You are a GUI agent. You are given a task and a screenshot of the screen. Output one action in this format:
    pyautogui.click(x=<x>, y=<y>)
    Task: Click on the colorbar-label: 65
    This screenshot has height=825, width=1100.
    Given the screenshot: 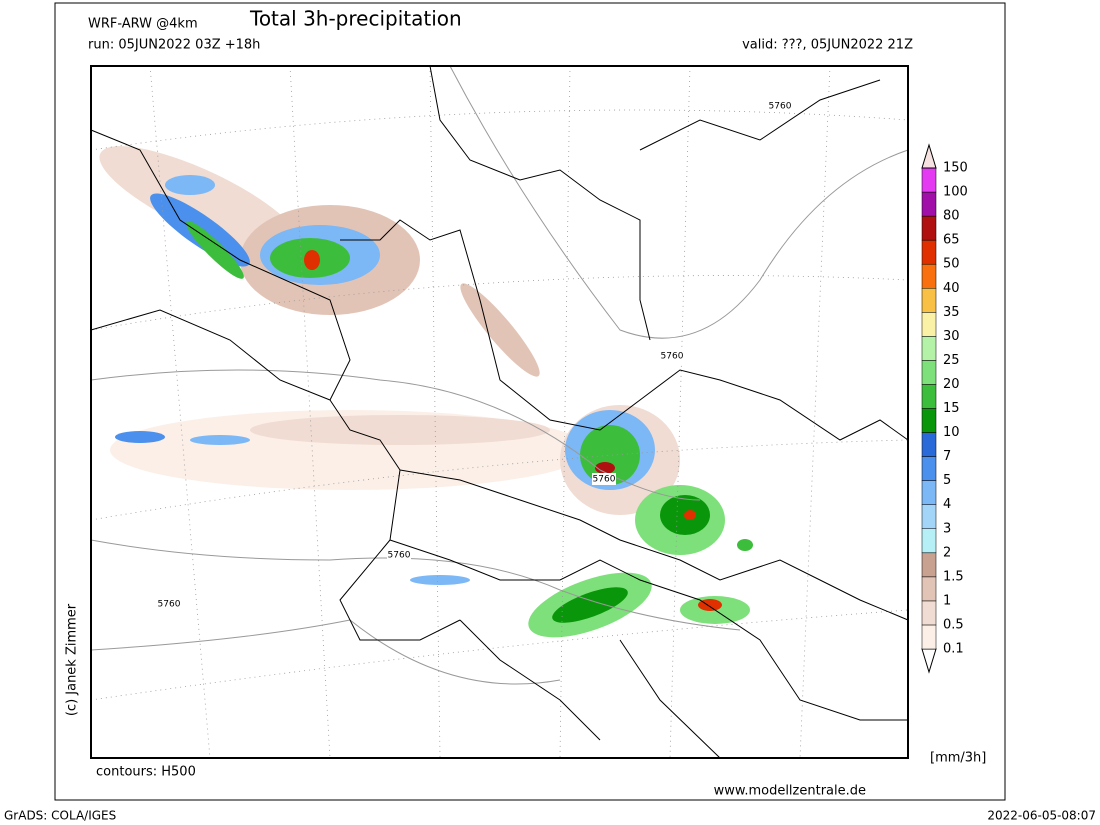 What is the action you would take?
    pyautogui.click(x=951, y=240)
    